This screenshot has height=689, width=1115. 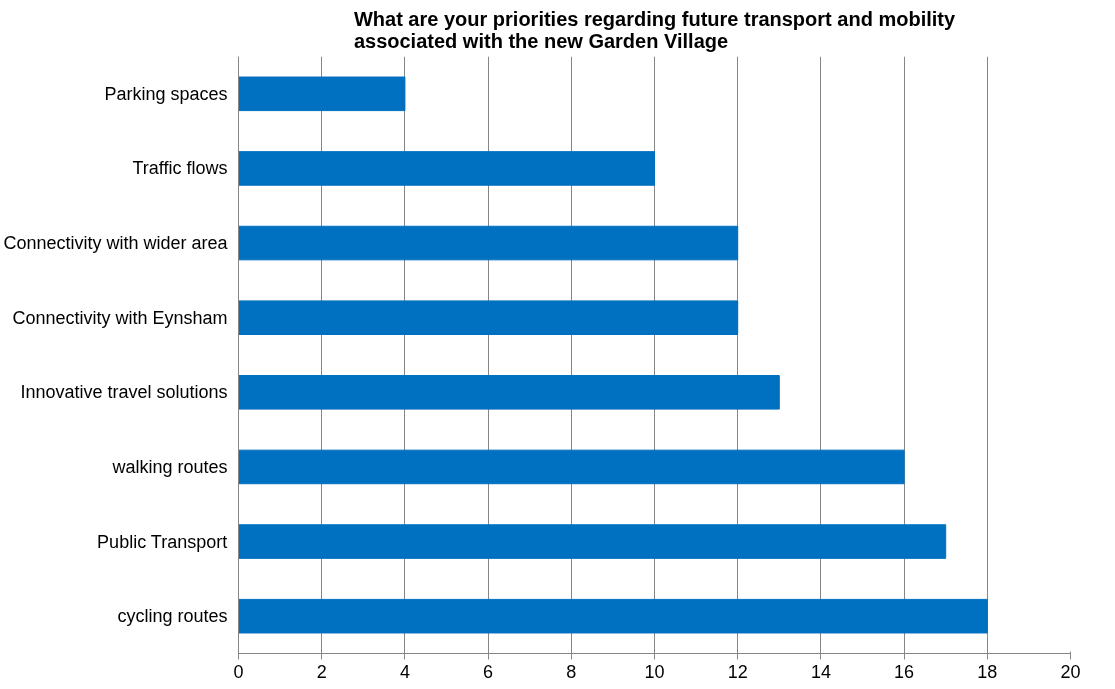 What do you see at coordinates (654, 29) in the screenshot?
I see `chart-title: What are your priorities regarding future transport and mobility associated with the new Garden Village` at bounding box center [654, 29].